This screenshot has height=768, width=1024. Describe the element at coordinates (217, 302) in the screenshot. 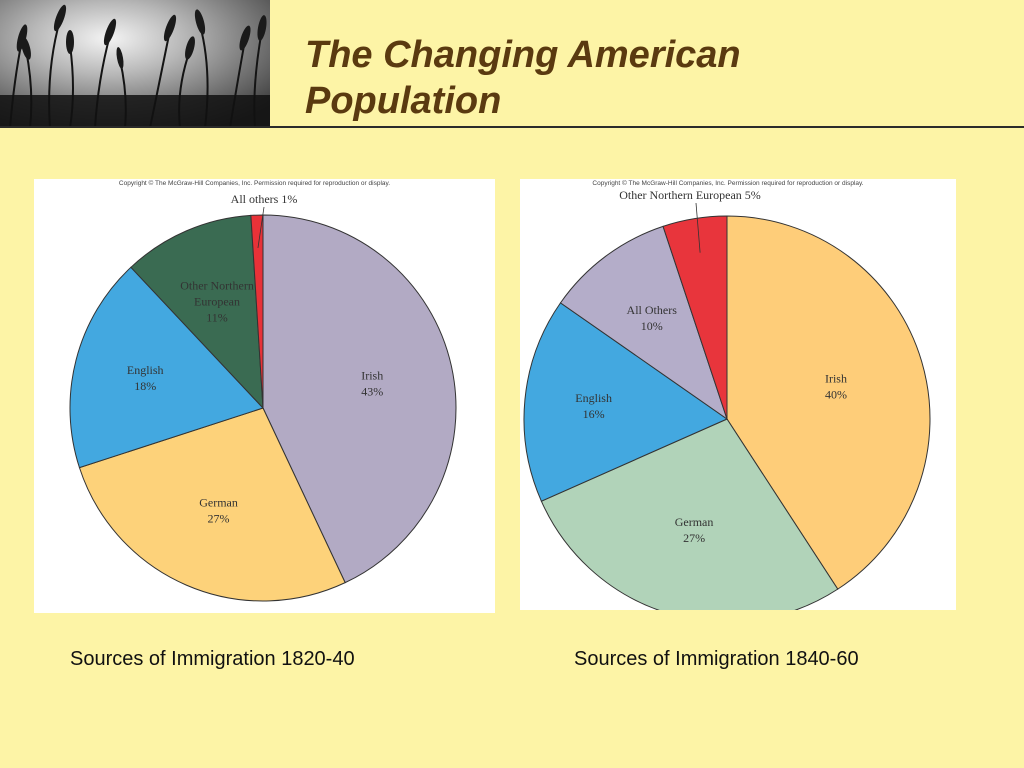

I see `slice-label-other-northern-european: Other Northern European 11%` at that location.